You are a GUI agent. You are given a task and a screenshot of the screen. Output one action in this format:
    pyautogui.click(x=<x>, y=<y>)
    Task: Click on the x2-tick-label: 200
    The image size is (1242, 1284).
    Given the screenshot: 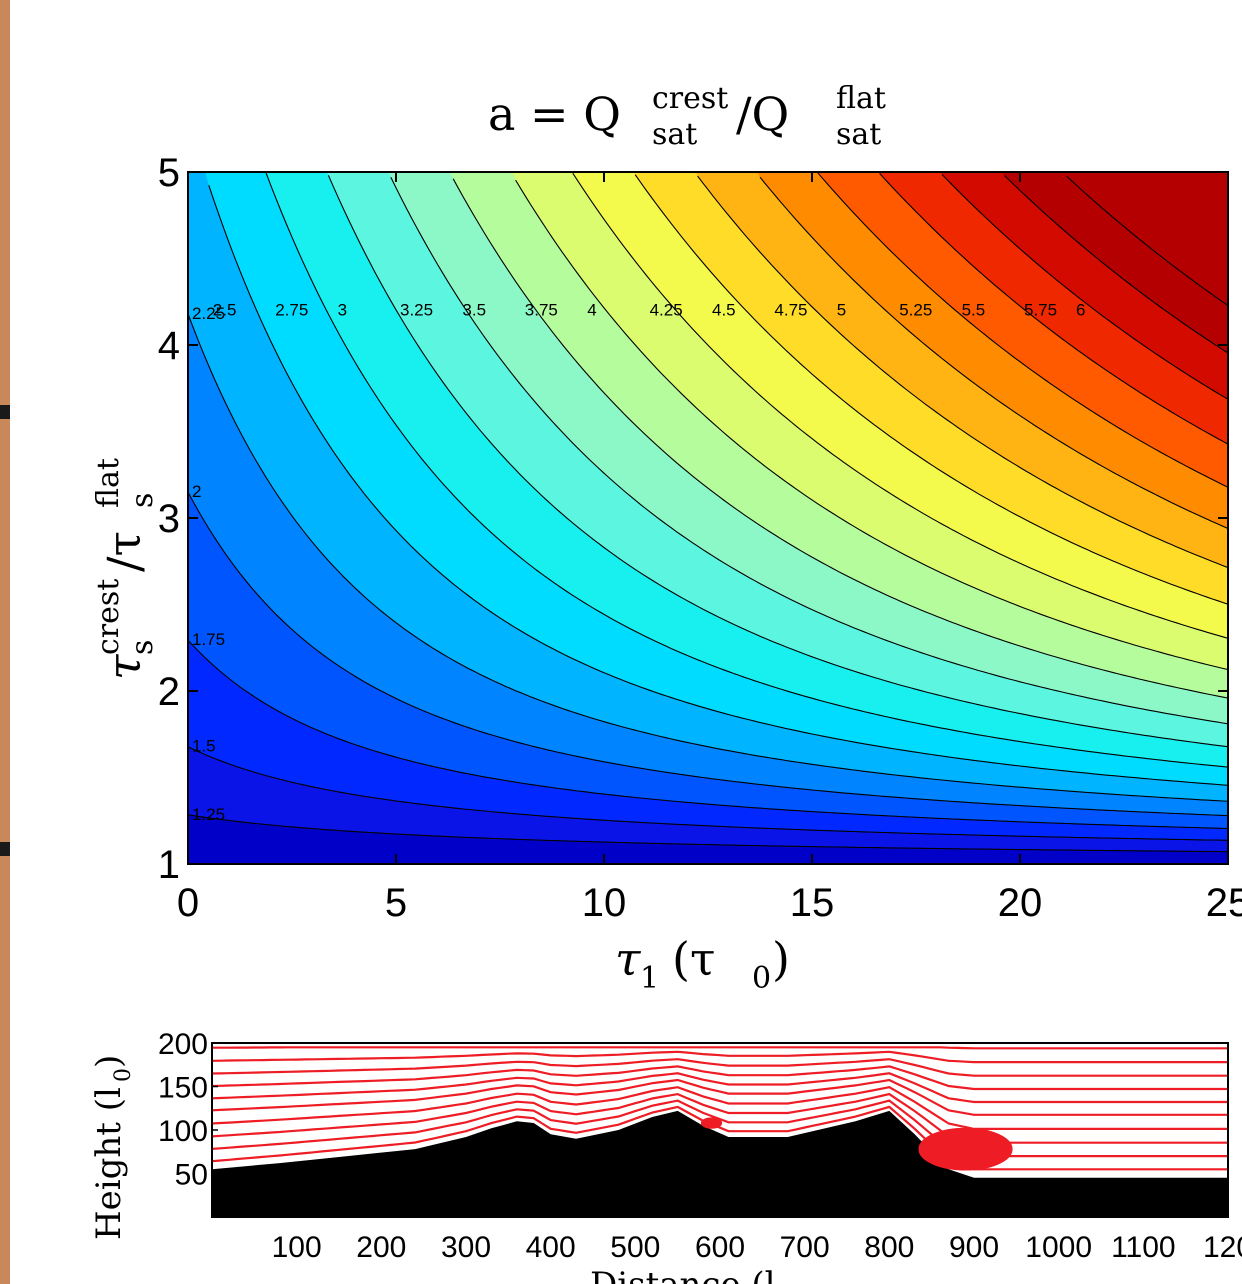 What is the action you would take?
    pyautogui.click(x=381, y=1247)
    